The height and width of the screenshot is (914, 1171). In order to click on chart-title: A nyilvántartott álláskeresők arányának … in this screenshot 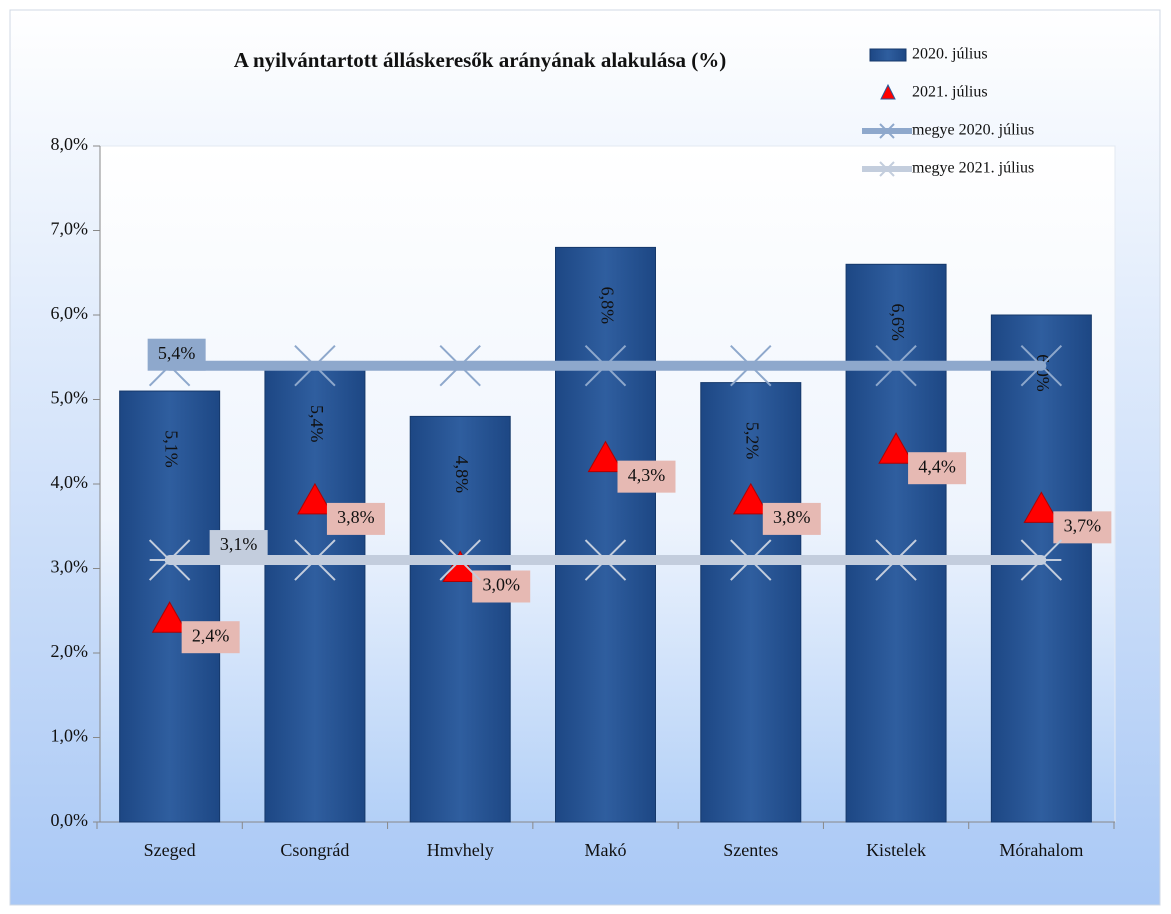, I will do `click(480, 60)`.